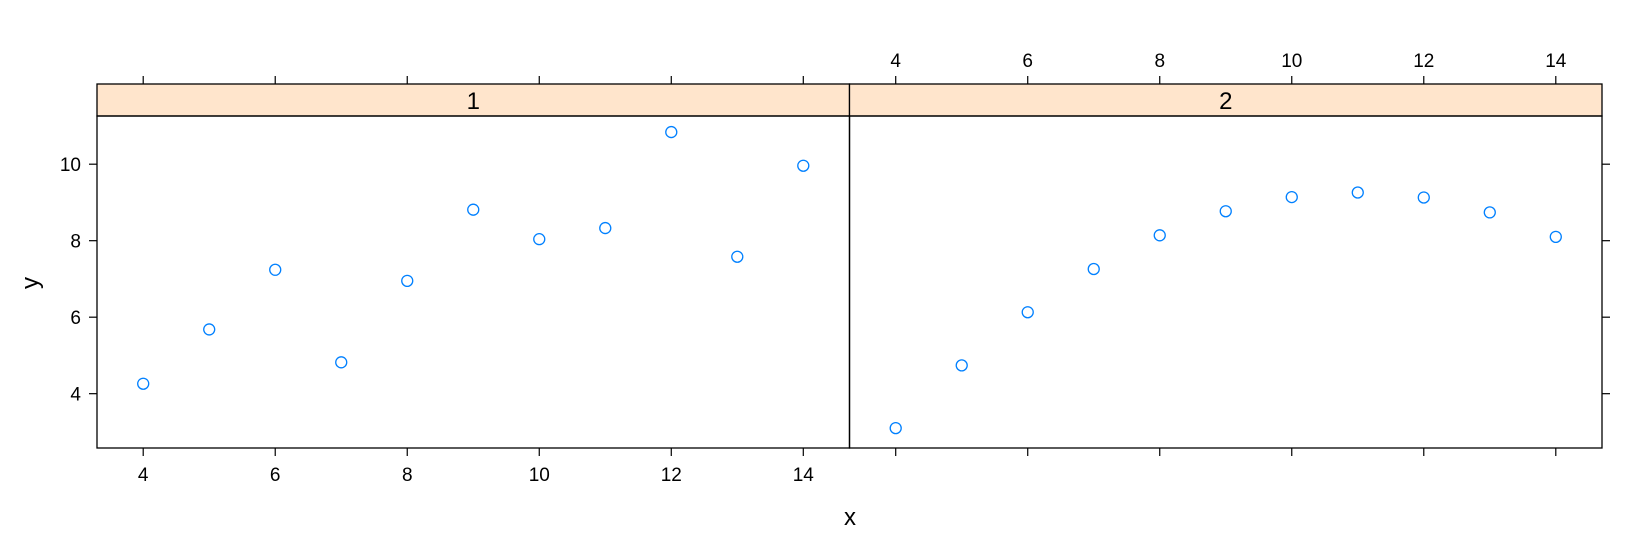  Describe the element at coordinates (850, 517) in the screenshot. I see `x-axis-label: x` at that location.